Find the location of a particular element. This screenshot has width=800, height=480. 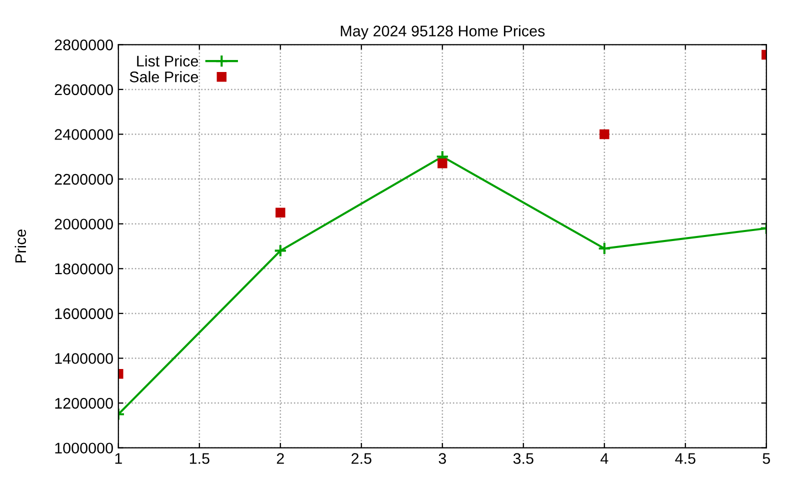

x-tick-label: 2 is located at coordinates (280, 458).